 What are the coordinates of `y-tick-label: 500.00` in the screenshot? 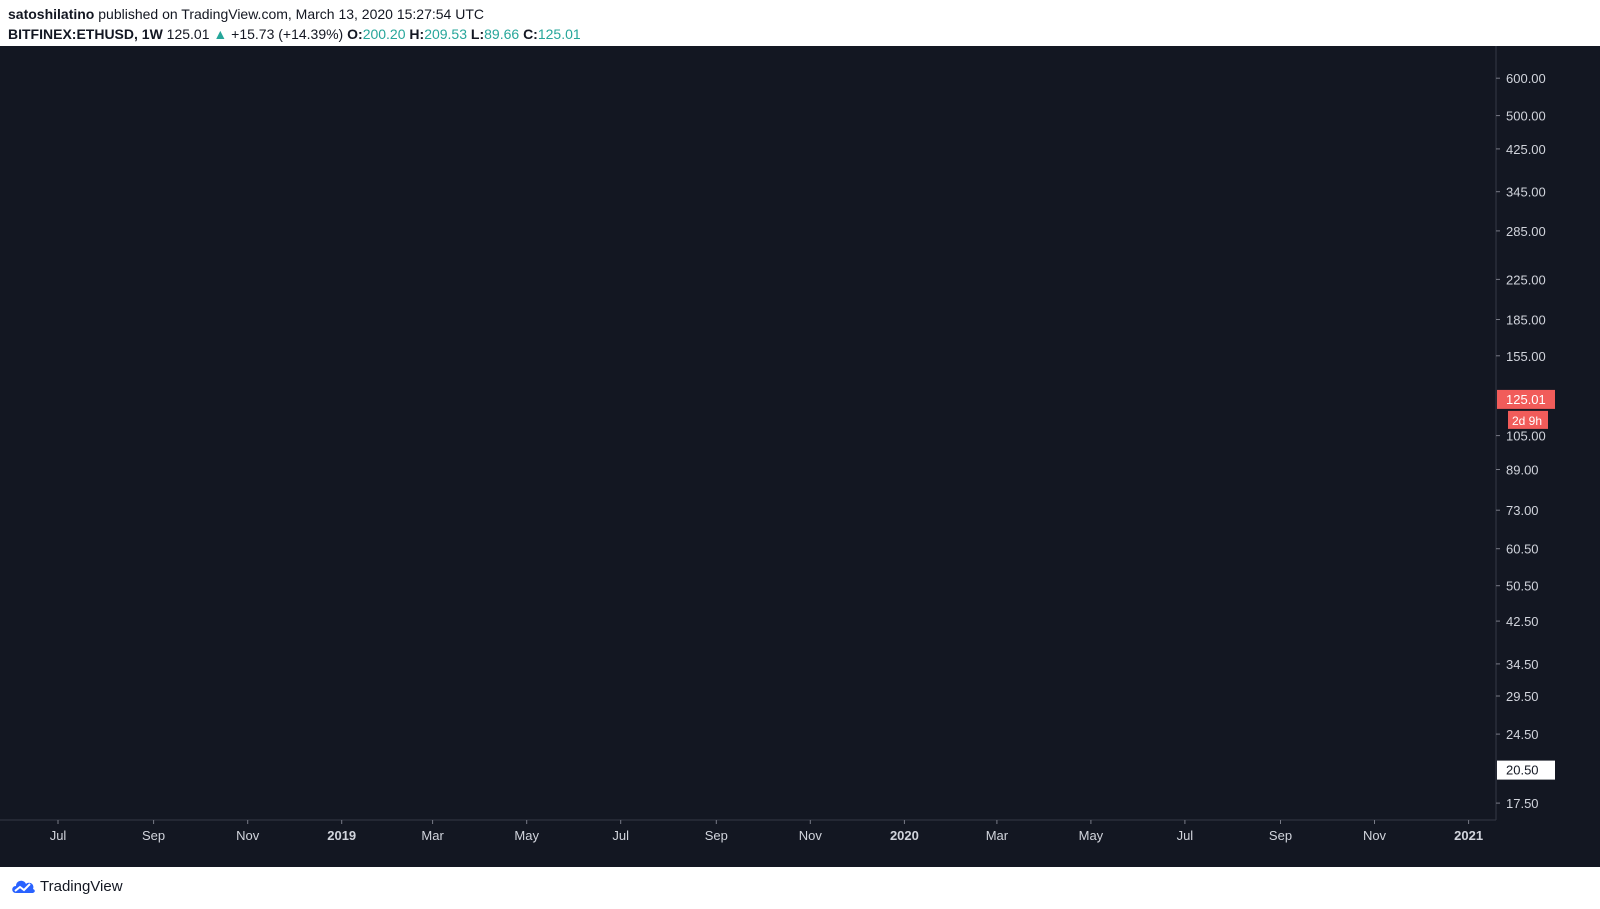 It's located at (1526, 116).